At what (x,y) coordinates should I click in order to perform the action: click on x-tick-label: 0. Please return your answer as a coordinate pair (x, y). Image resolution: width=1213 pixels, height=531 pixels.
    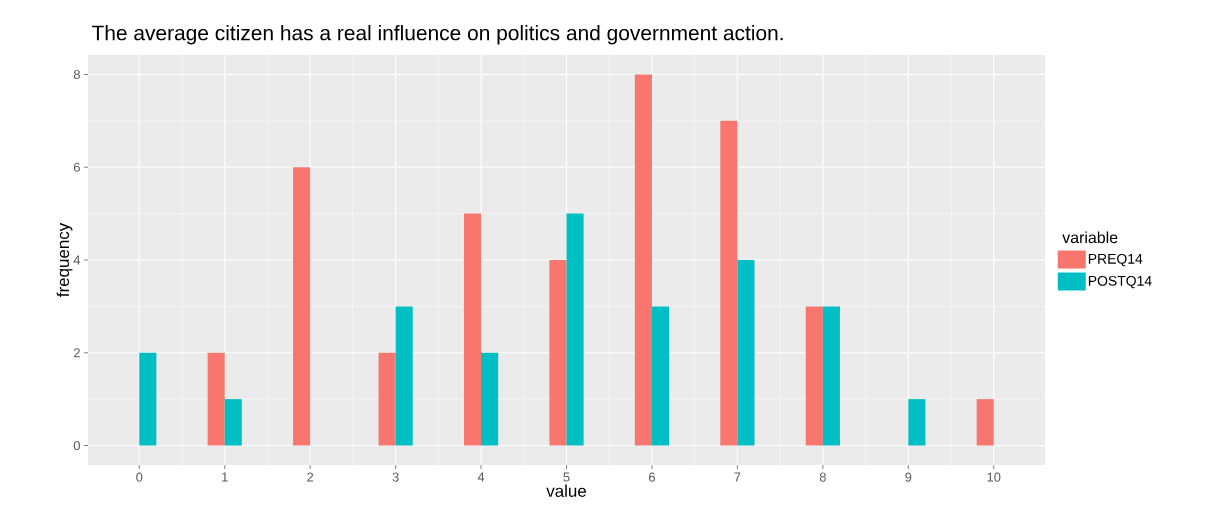
    Looking at the image, I should click on (139, 477).